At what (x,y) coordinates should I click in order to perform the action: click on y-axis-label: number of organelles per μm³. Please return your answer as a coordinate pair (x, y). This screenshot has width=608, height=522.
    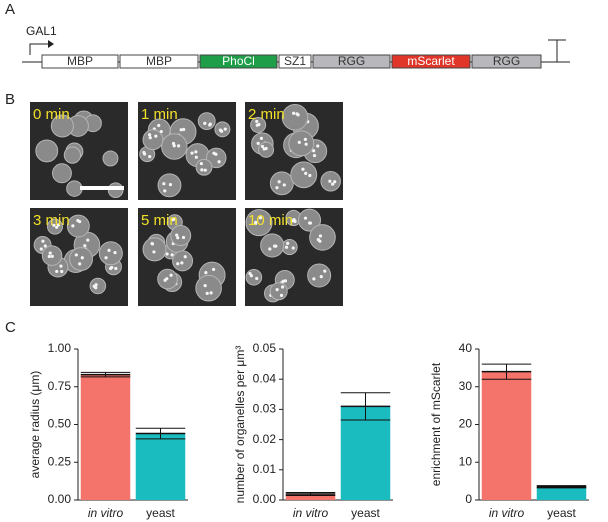
    Looking at the image, I should click on (240, 425).